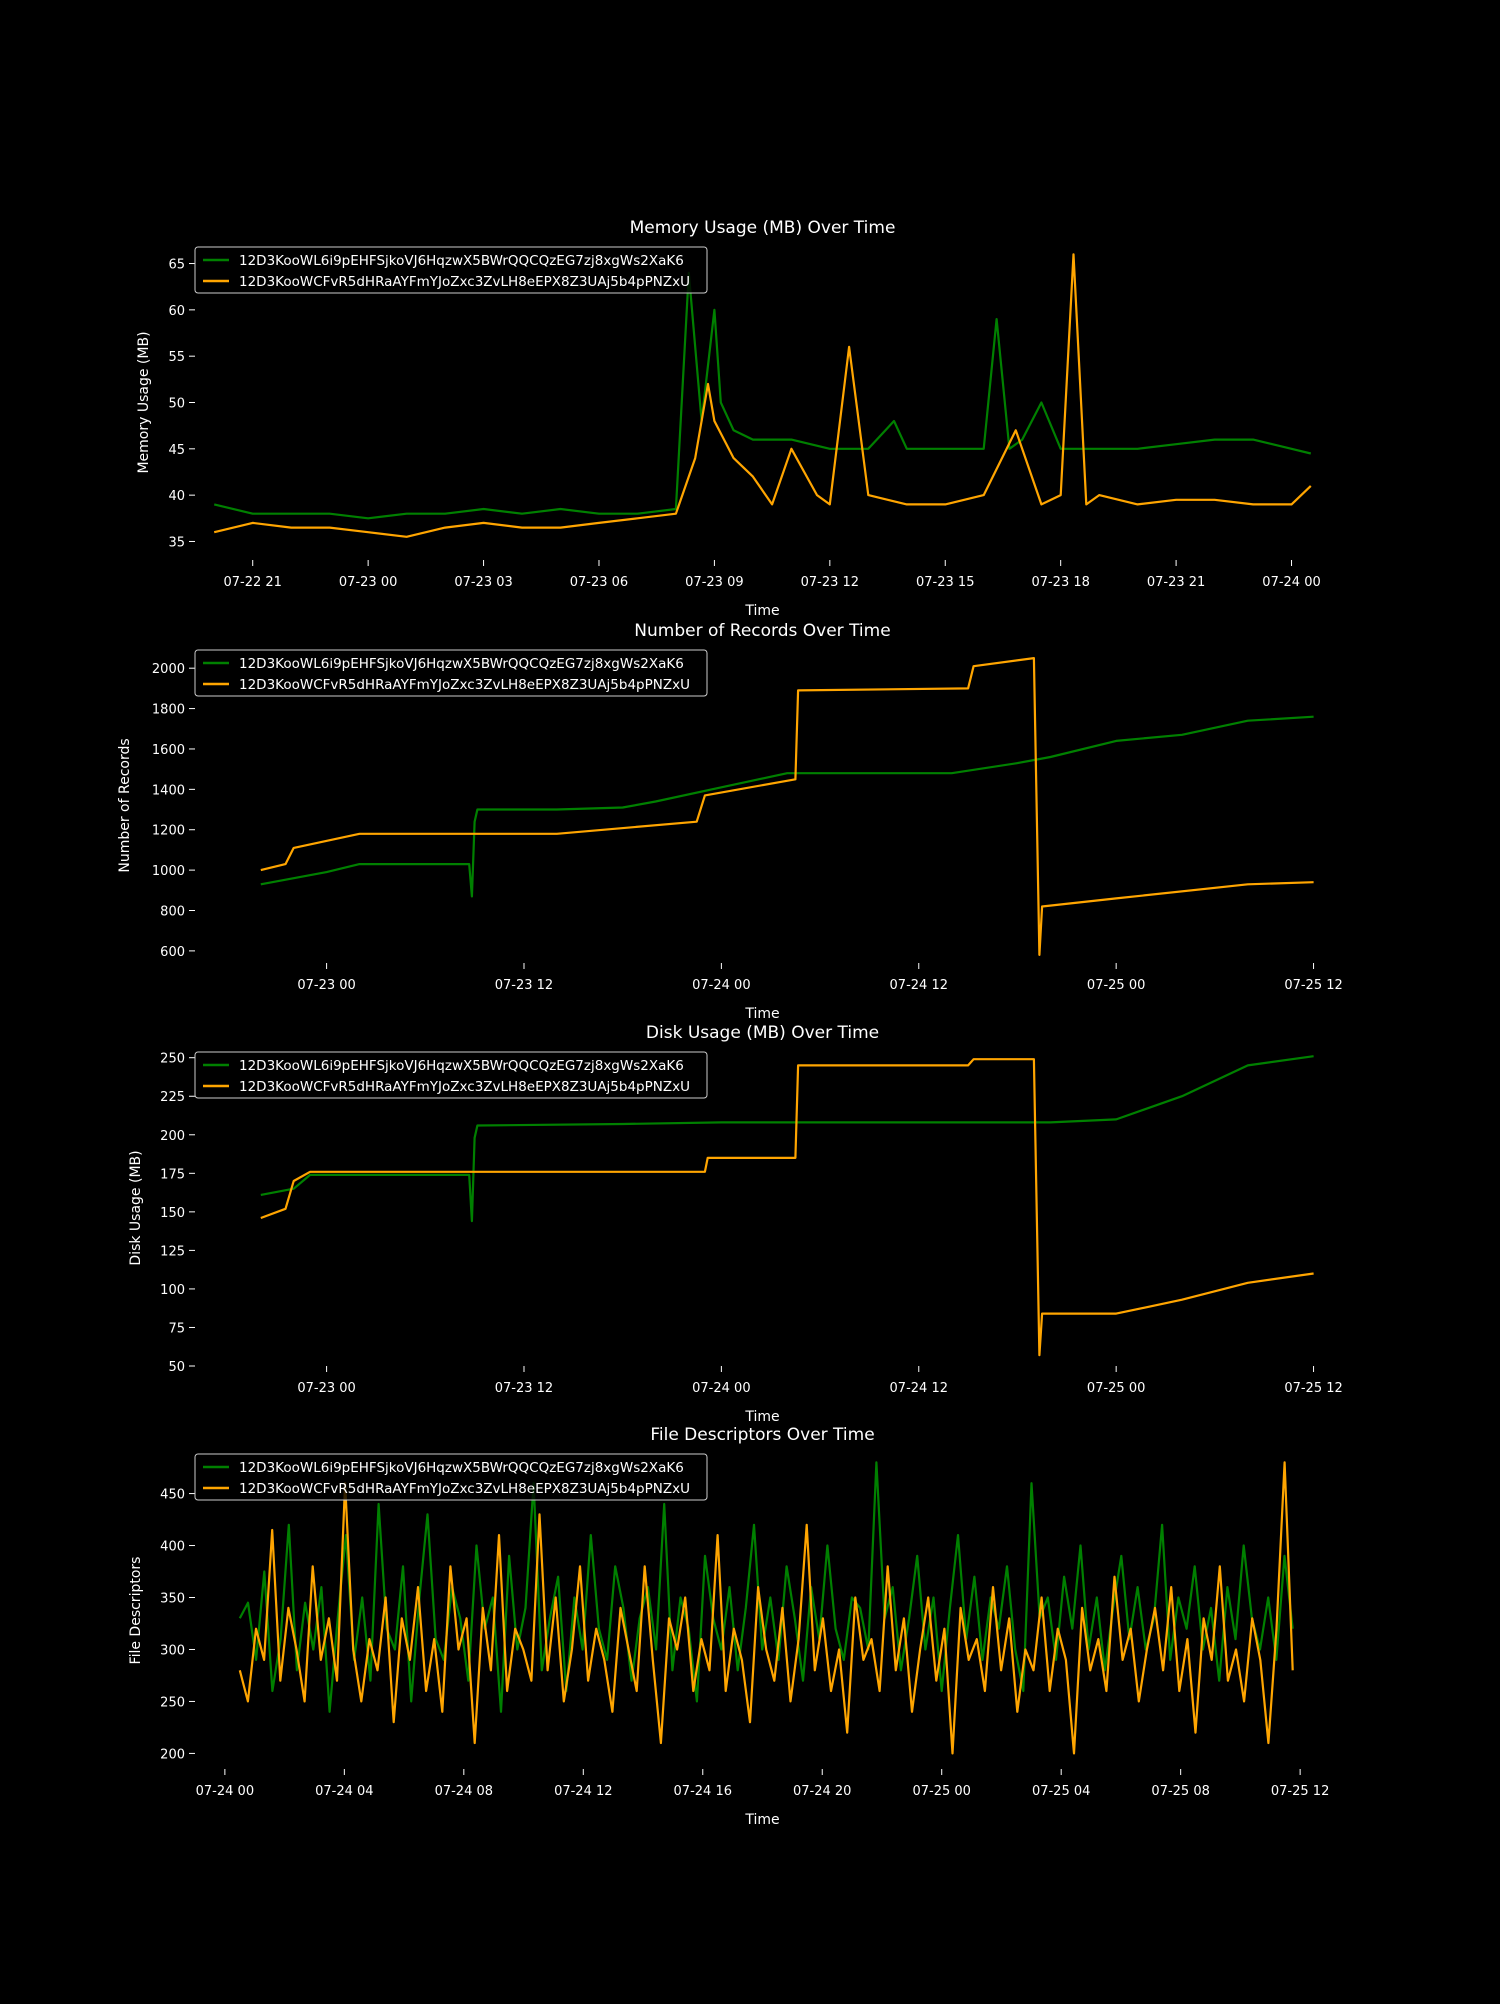  What do you see at coordinates (172, 1213) in the screenshot?
I see `y-tick-label: 150` at bounding box center [172, 1213].